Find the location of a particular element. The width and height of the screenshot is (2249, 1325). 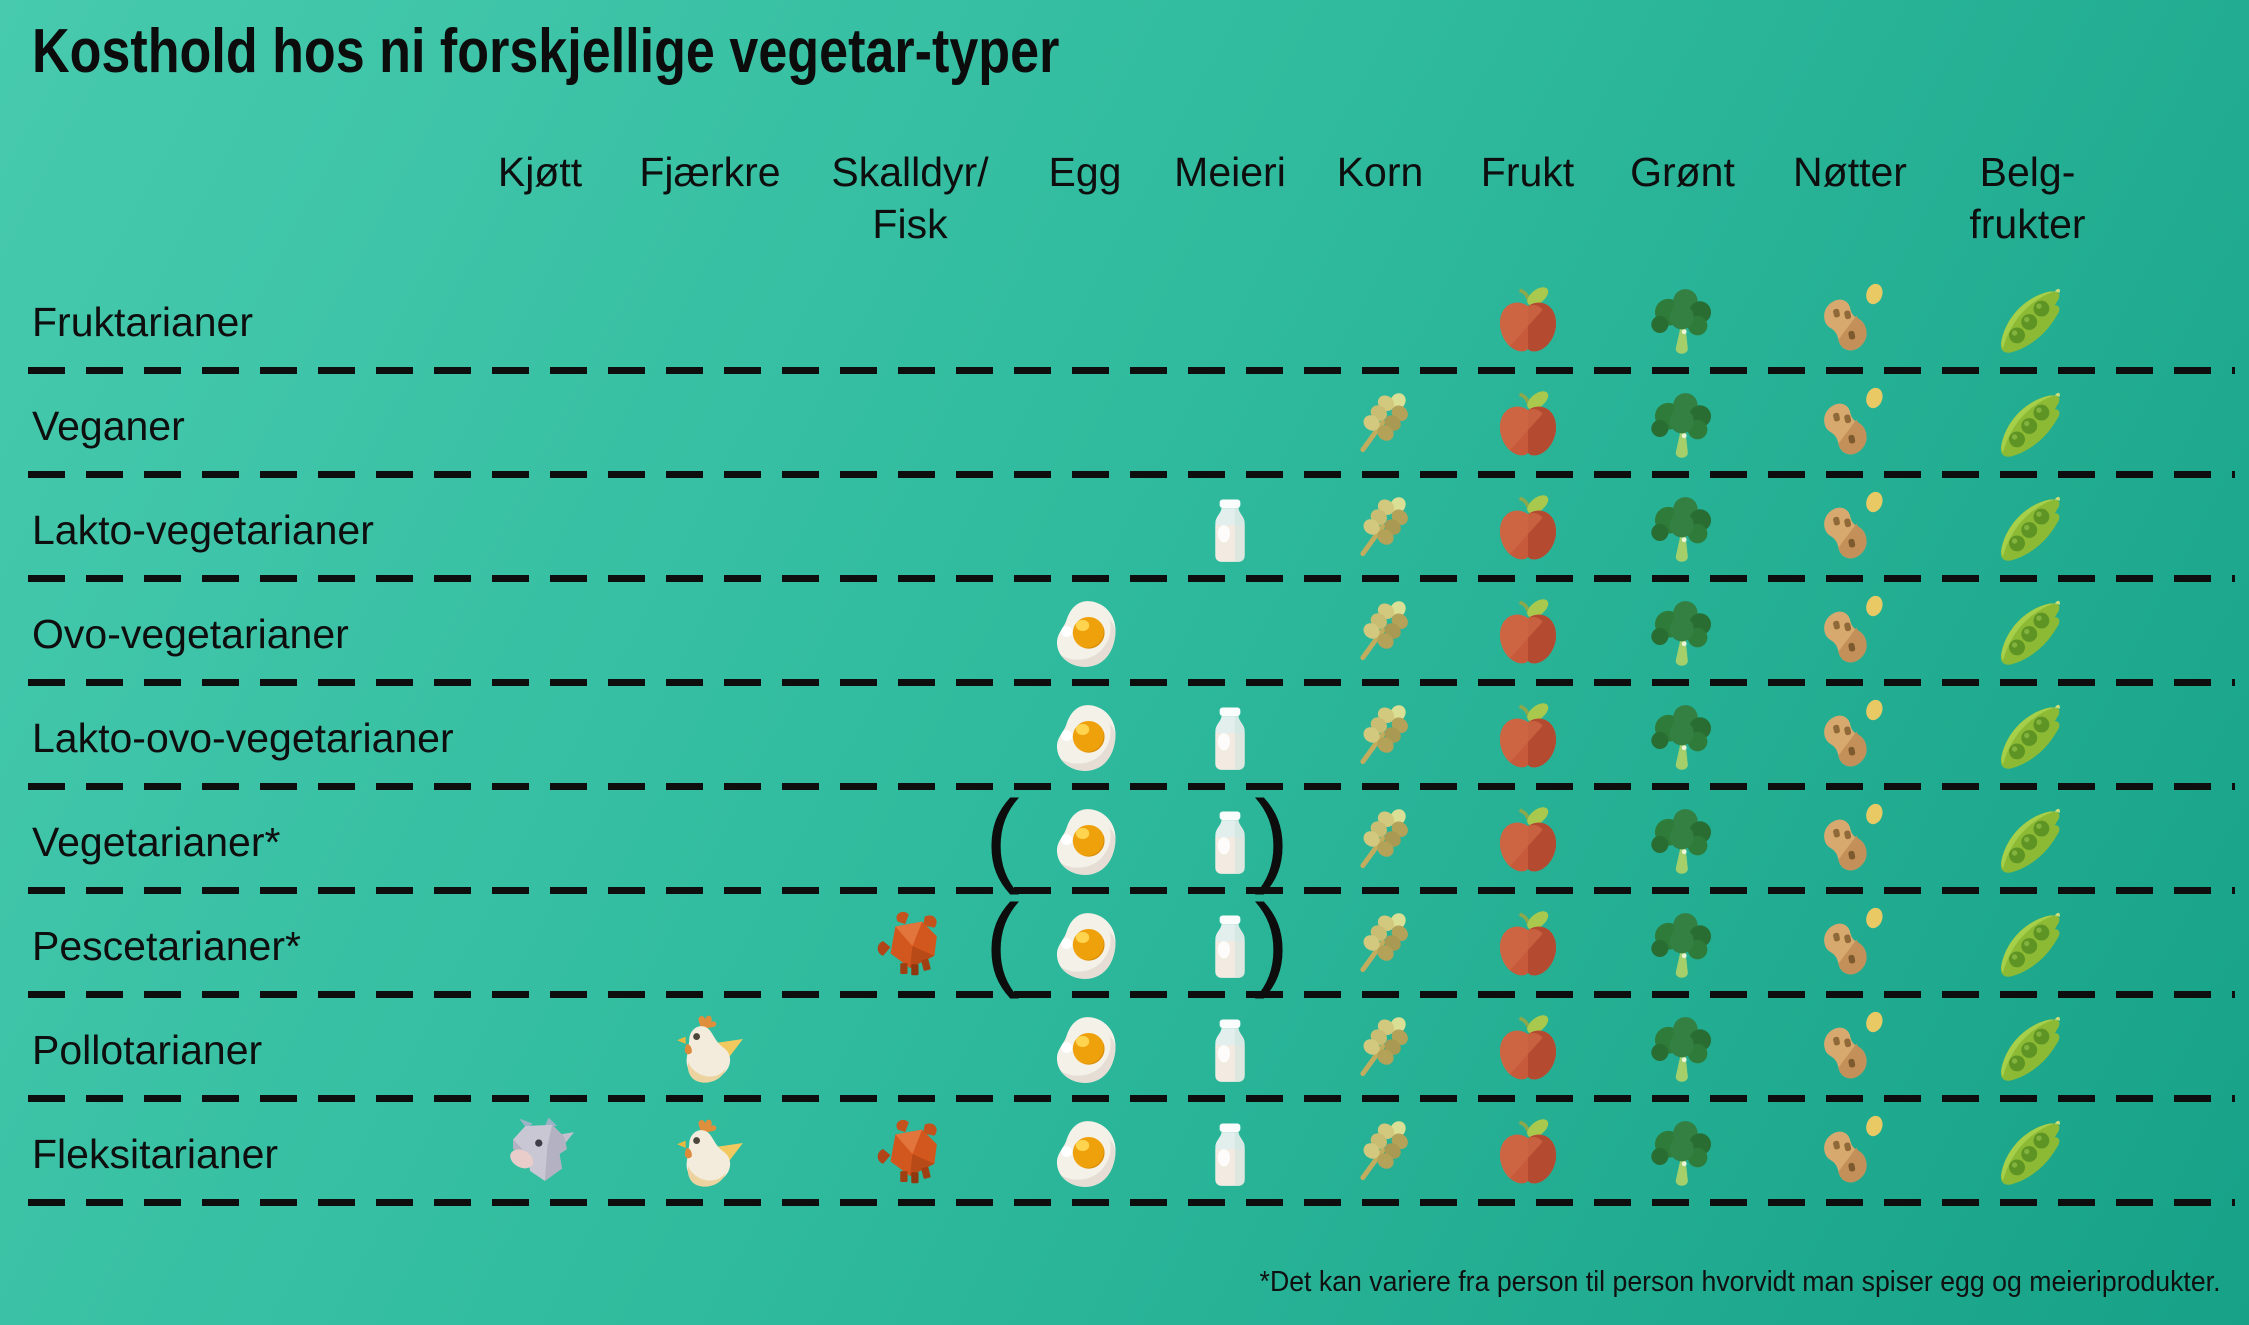

column-header-label: Skalldyr/ is located at coordinates (910, 172).